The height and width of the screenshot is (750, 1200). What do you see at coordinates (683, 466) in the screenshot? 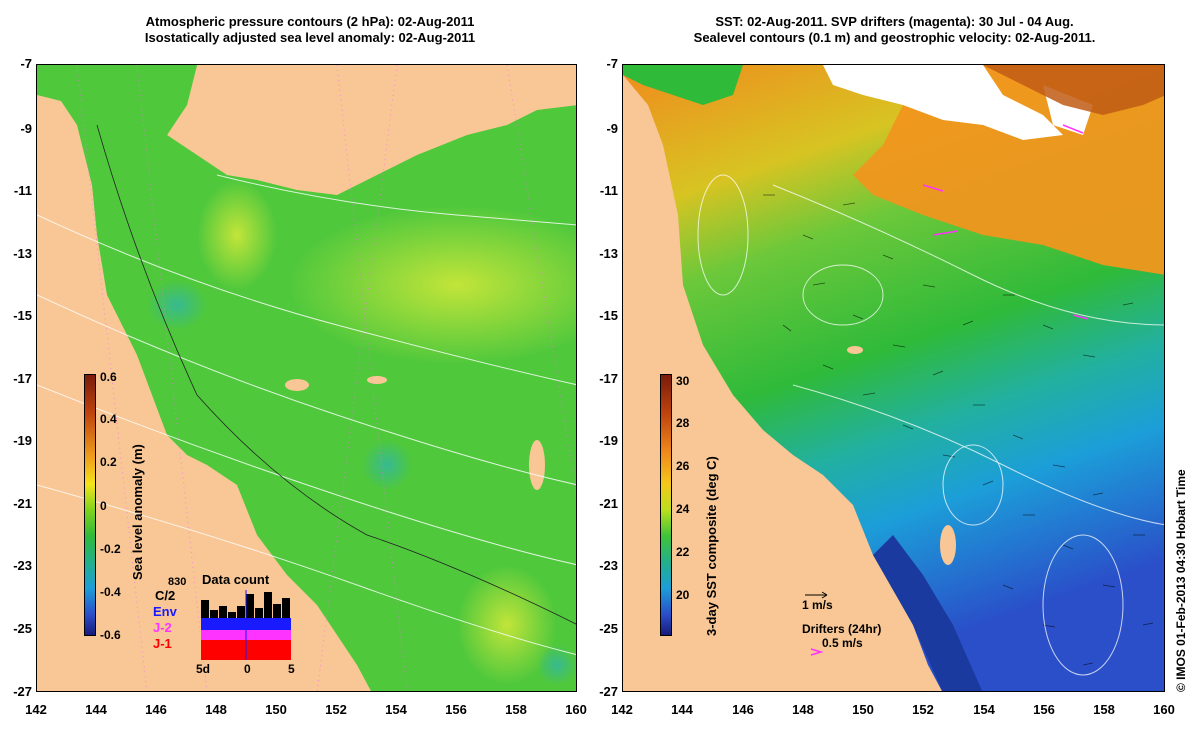
I see `sst-tick-2: 26` at bounding box center [683, 466].